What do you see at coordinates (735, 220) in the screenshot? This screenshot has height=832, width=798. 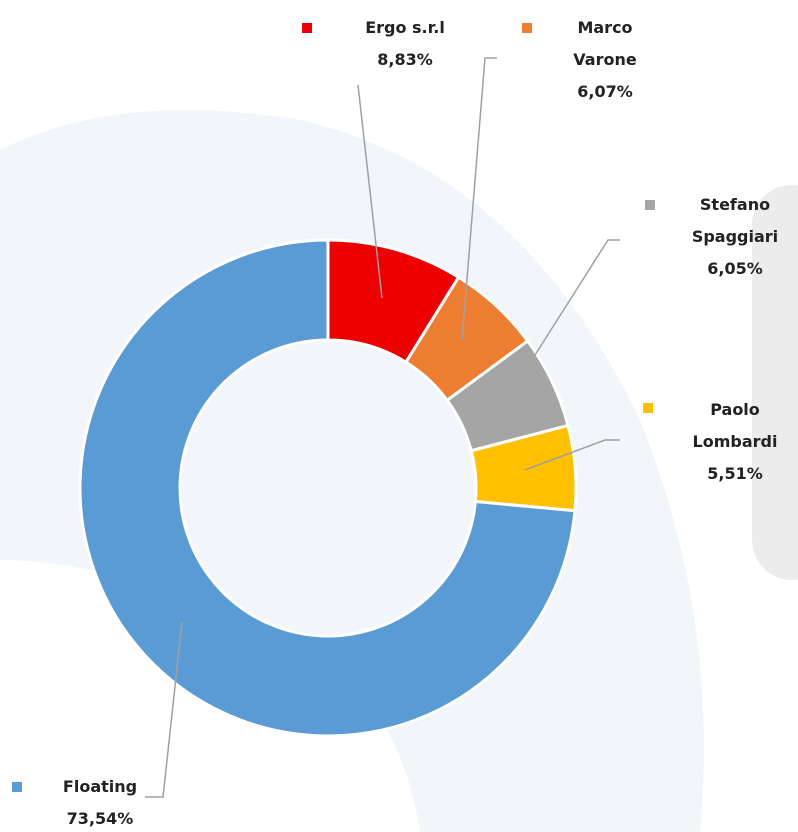 I see `category-name: Stefano Spaggiari` at bounding box center [735, 220].